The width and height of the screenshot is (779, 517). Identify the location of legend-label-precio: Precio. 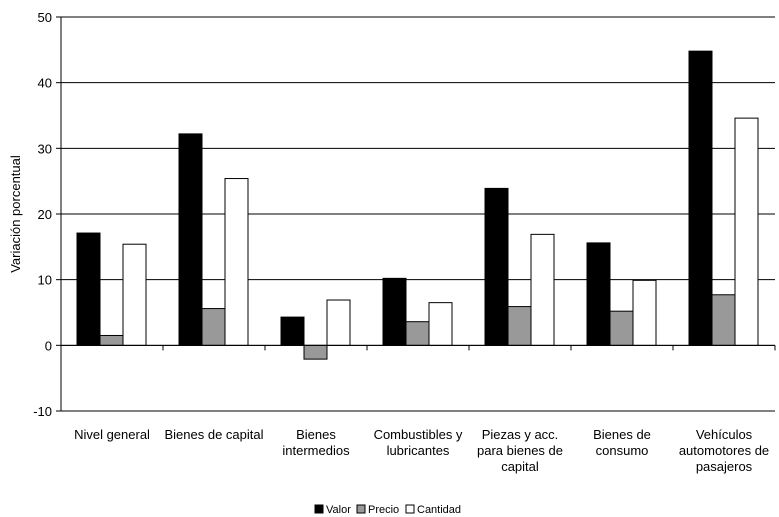
(383, 510).